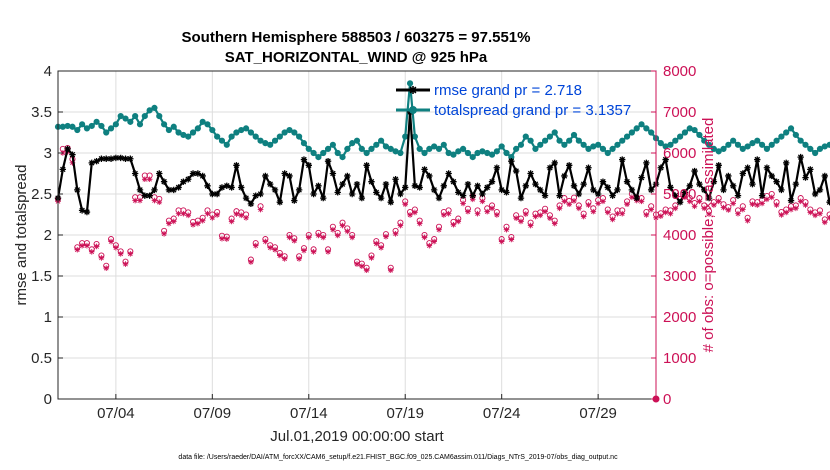 The width and height of the screenshot is (830, 470). What do you see at coordinates (356, 57) in the screenshot?
I see `chart-title-line2: SAT_HORIZONTAL_WIND @ 925 hPa` at bounding box center [356, 57].